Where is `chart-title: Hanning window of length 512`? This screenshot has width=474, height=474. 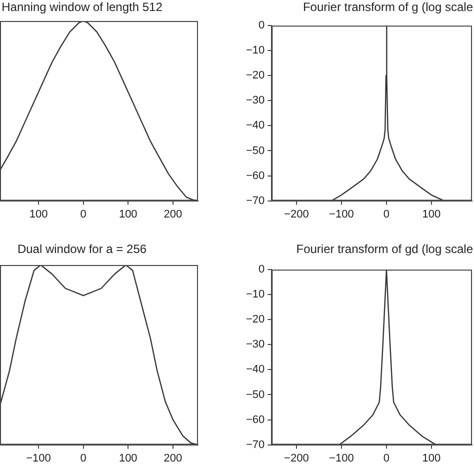
chart-title: Hanning window of length 512 is located at coordinates (82, 7).